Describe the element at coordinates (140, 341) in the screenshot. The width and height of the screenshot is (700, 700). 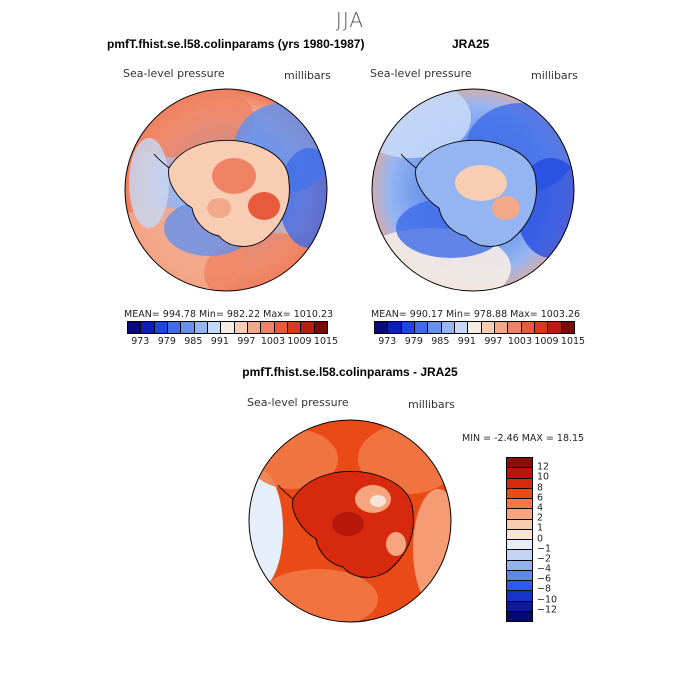
I see `model-colorbar-tick-label: 973` at that location.